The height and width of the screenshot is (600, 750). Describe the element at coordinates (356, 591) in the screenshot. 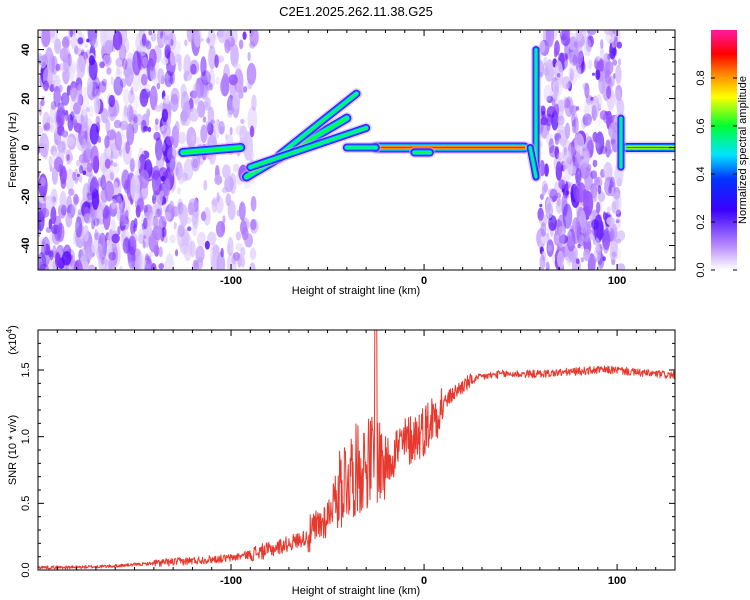

I see `bottom-x-axis-label: Height of straight line (km)` at that location.